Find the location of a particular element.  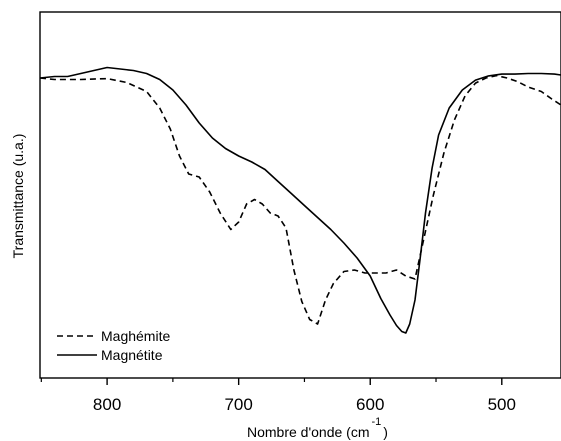

legend: Maghémite Magnétite is located at coordinates (113, 345).